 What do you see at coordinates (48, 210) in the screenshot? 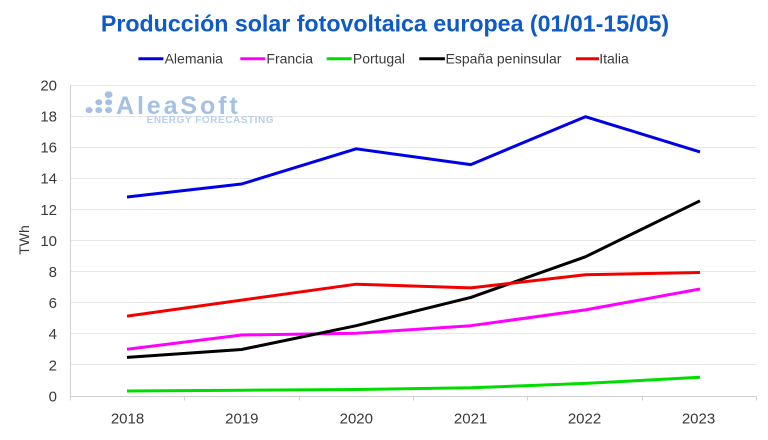
I see `svg-text: 12` at bounding box center [48, 210].